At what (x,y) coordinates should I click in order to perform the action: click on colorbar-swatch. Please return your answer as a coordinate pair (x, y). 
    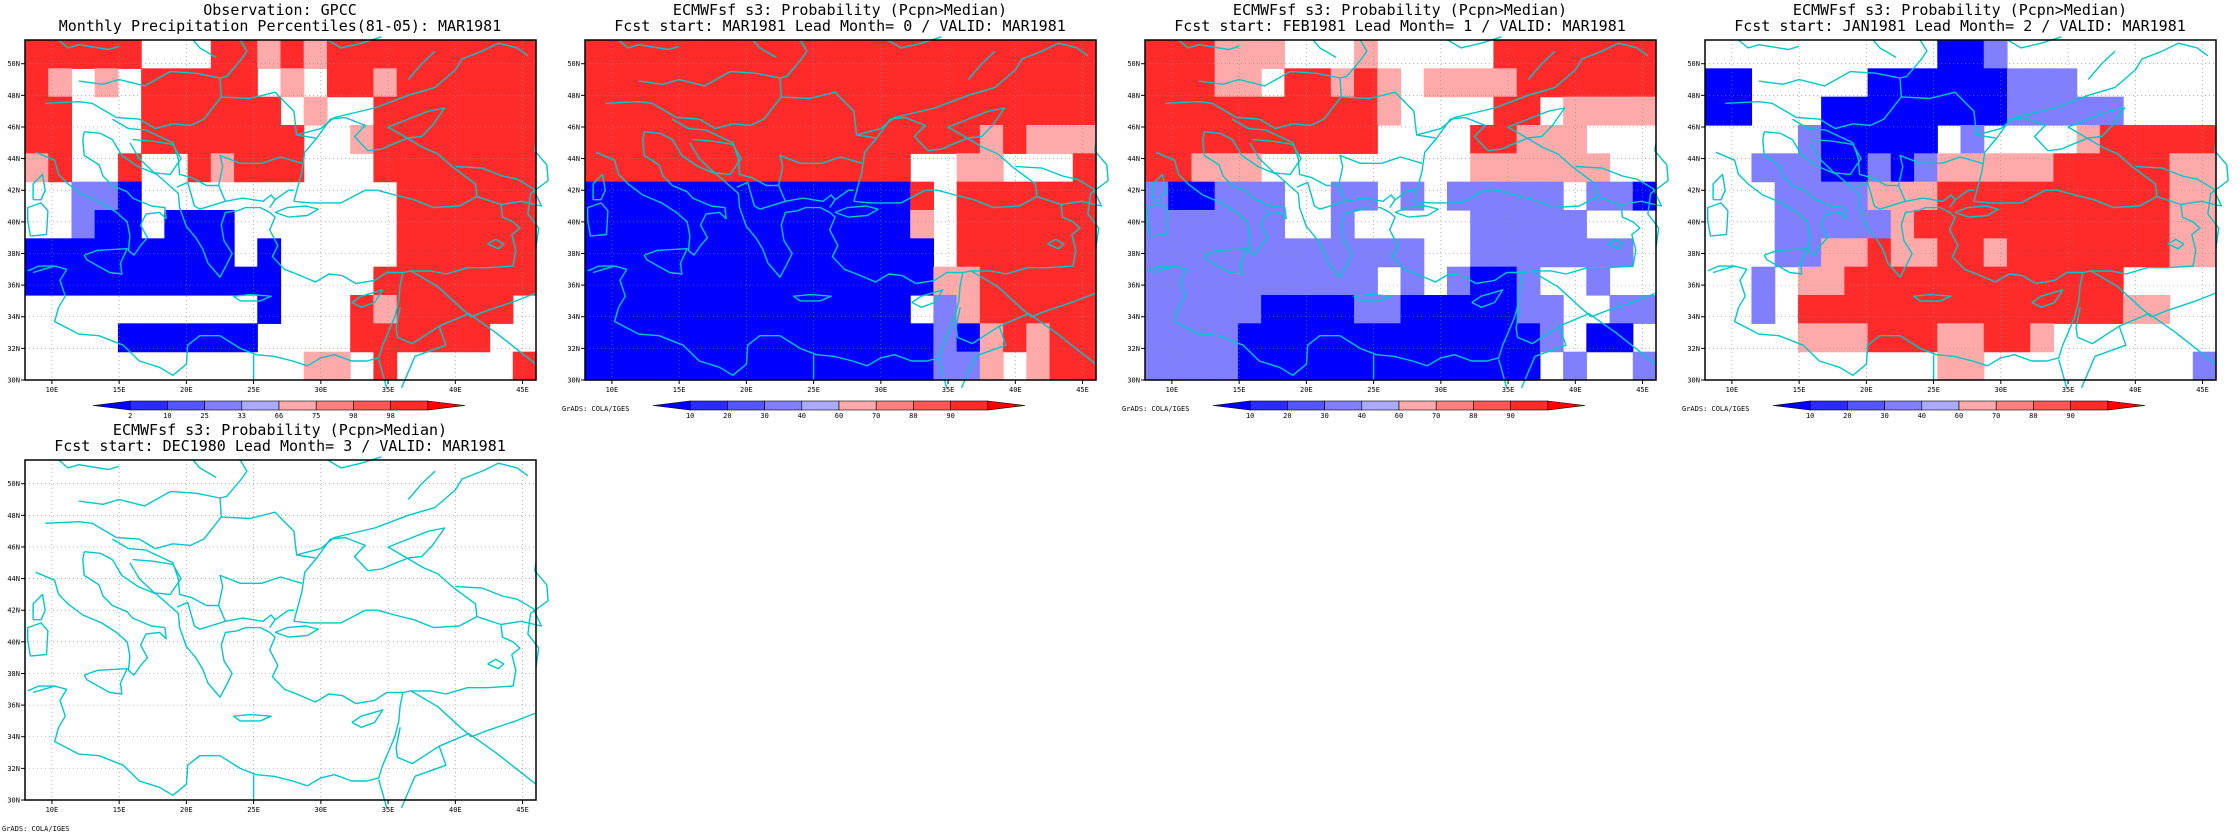
    Looking at the image, I should click on (1828, 405).